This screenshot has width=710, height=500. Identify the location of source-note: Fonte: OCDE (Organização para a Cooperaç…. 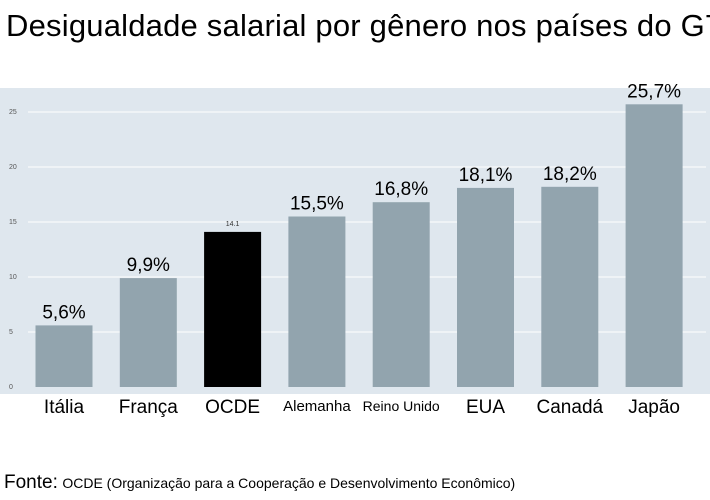
(259, 483).